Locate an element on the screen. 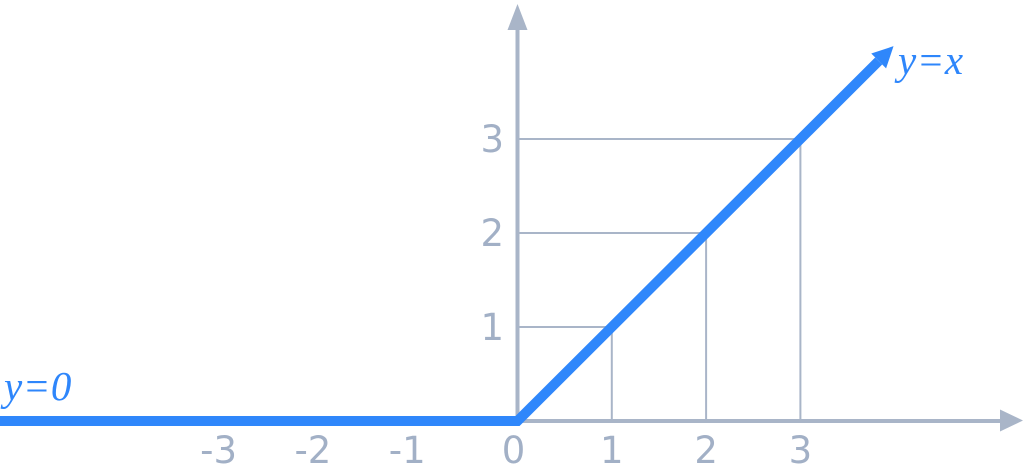  x-axis-tick-label: -1 is located at coordinates (407, 448).